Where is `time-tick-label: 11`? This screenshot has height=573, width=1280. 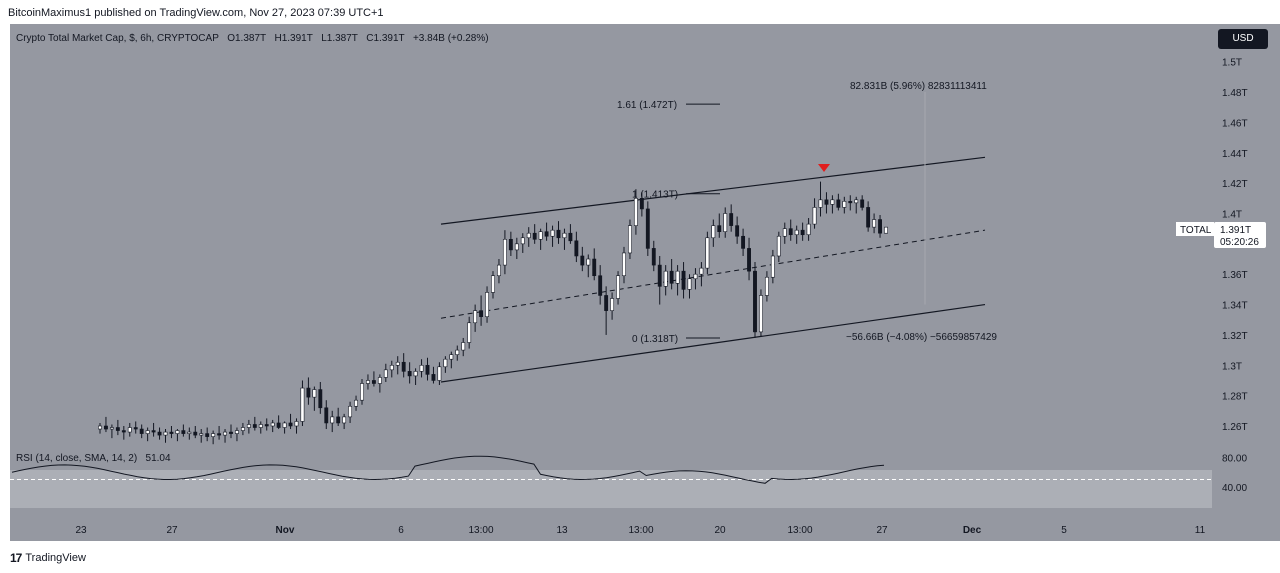
time-tick-label: 11 is located at coordinates (1200, 530).